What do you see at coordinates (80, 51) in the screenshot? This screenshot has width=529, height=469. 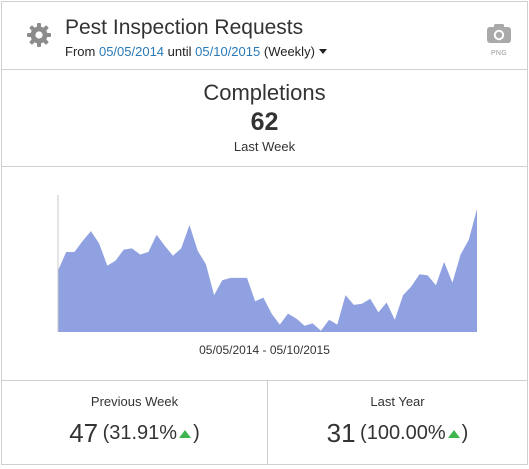 I see `from-label: From` at bounding box center [80, 51].